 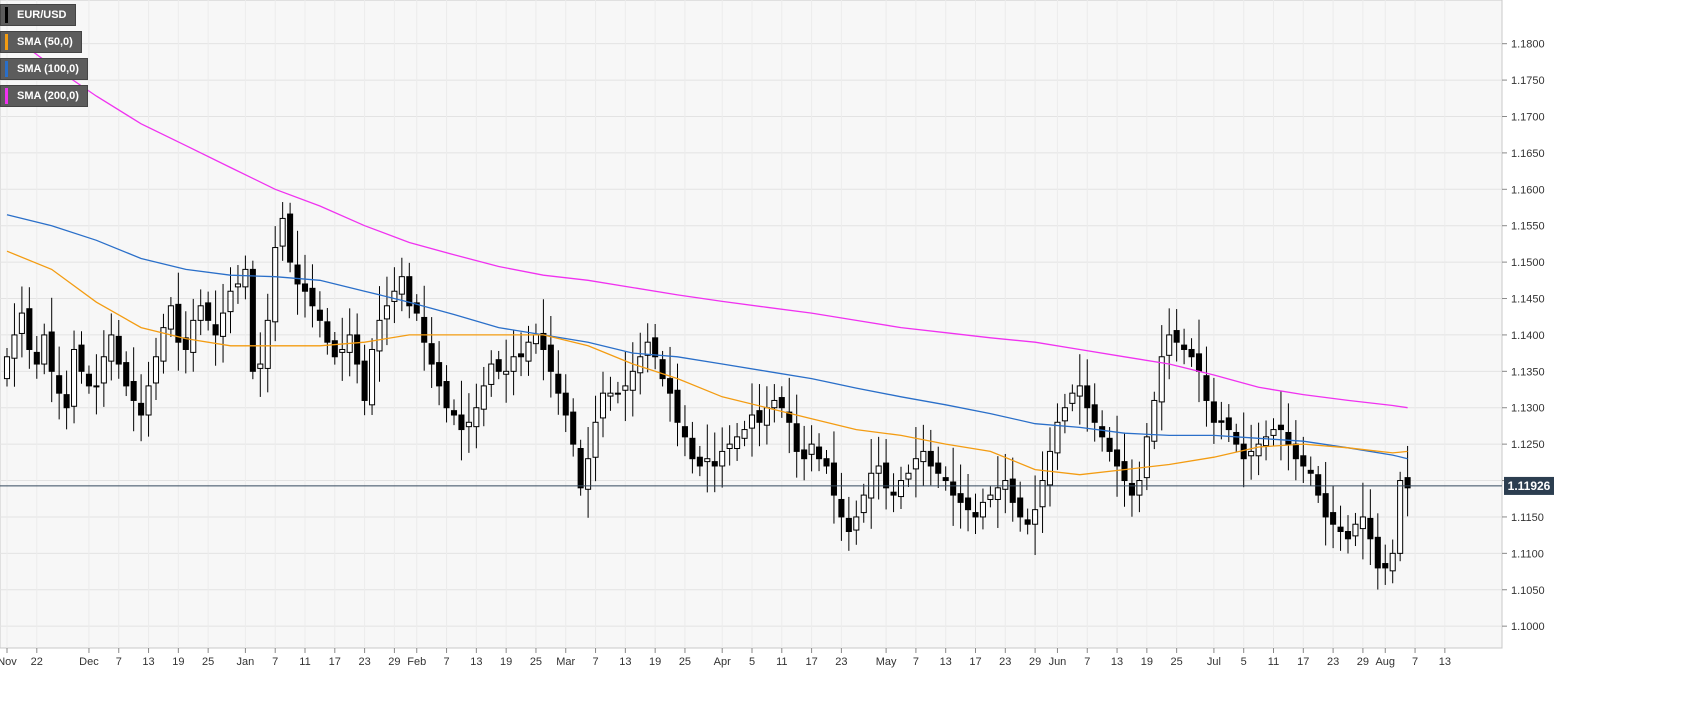 What do you see at coordinates (6, 96) in the screenshot?
I see `legend-swatch-sma200` at bounding box center [6, 96].